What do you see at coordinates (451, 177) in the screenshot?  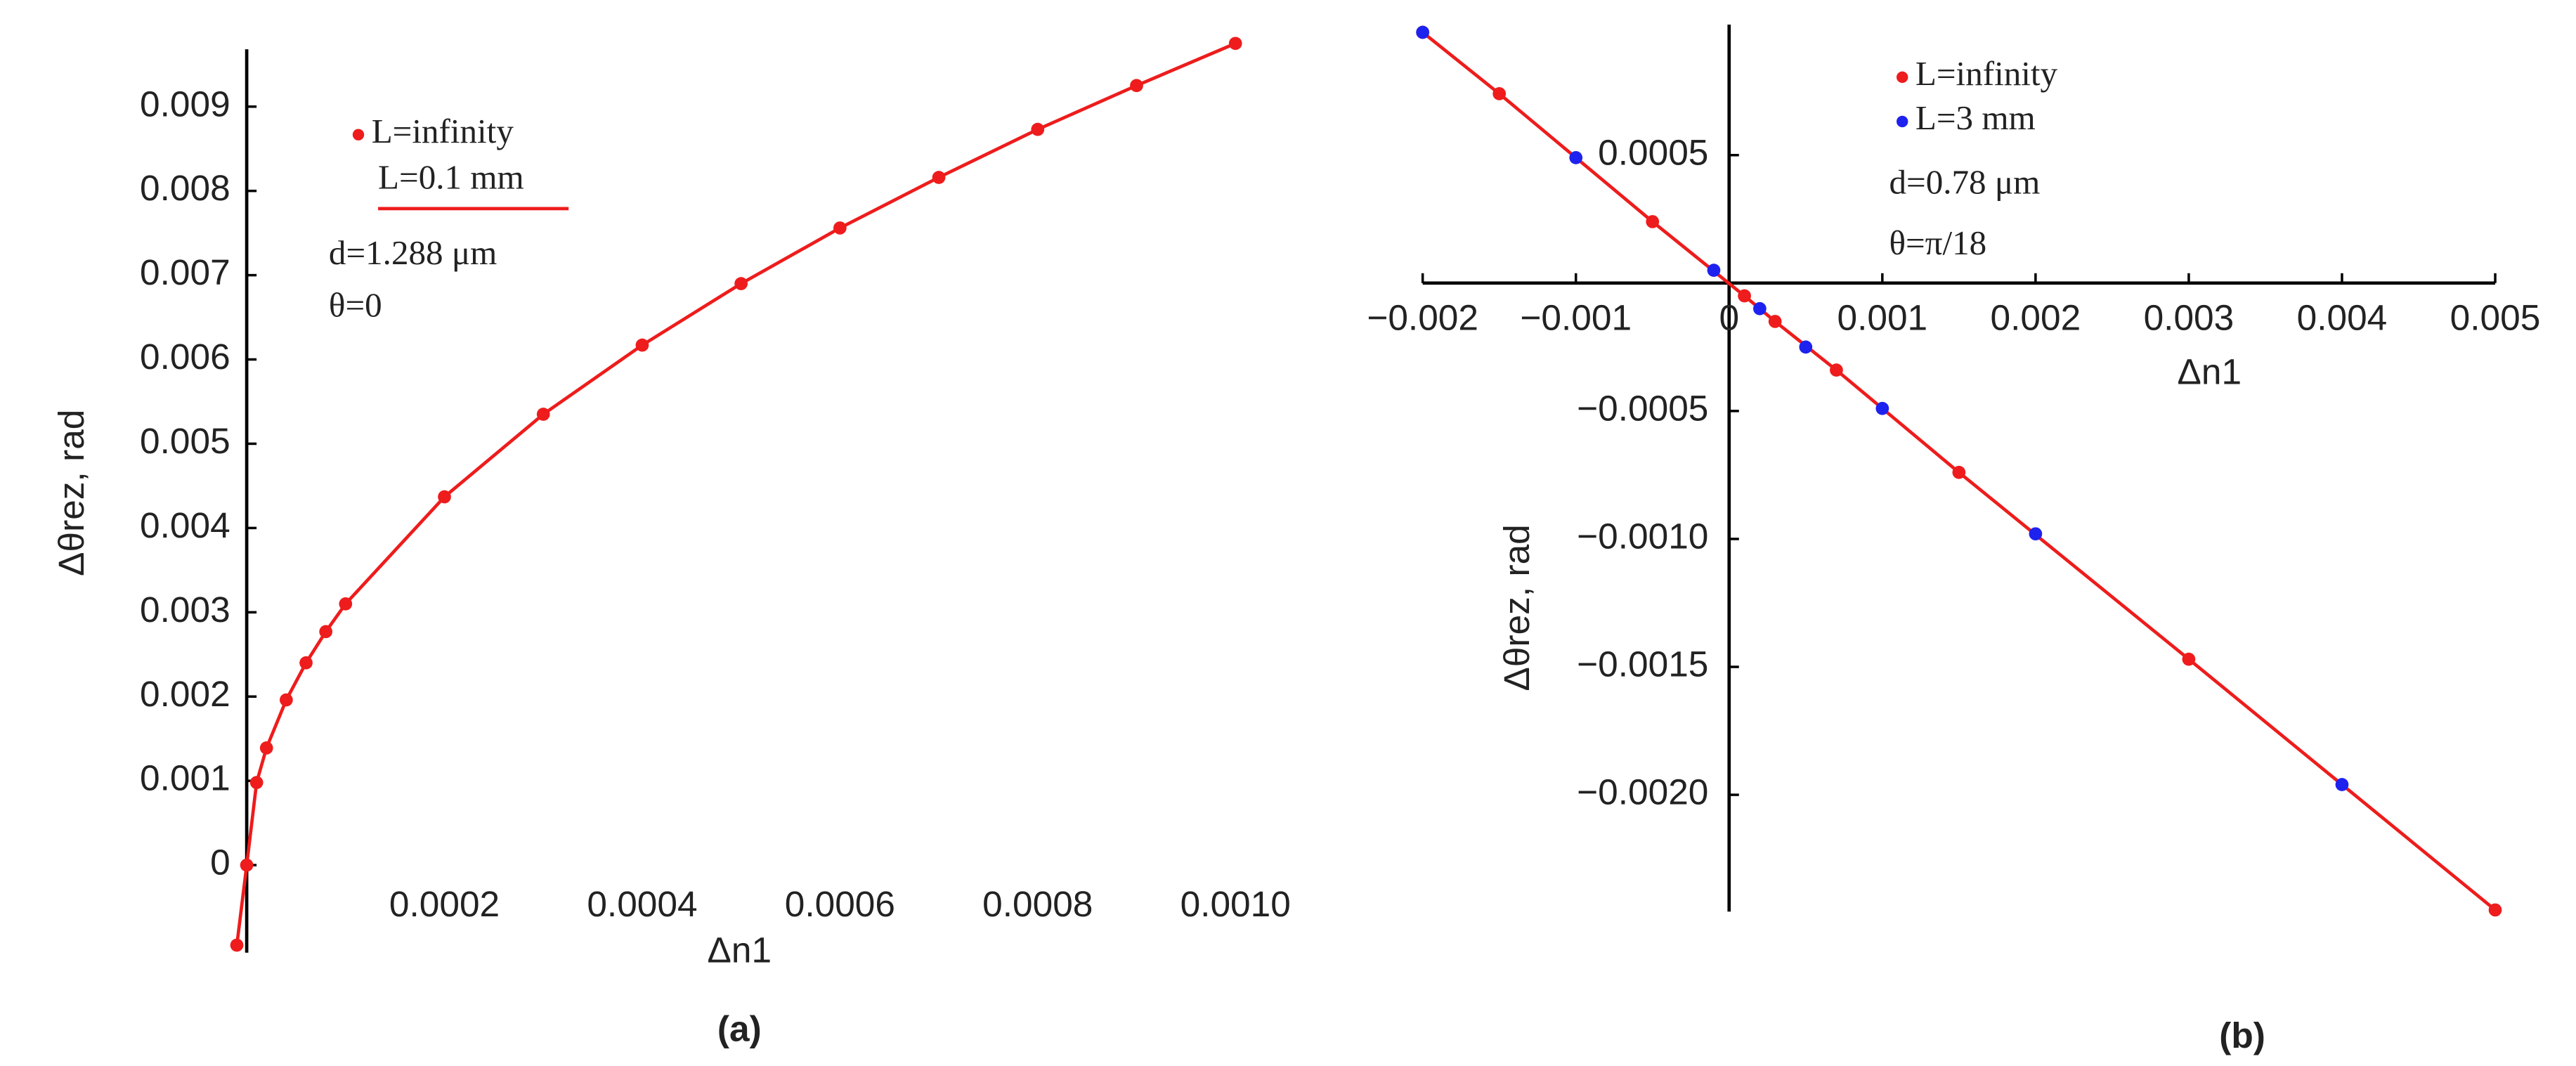 I see `annotation: L=0.1 mm` at bounding box center [451, 177].